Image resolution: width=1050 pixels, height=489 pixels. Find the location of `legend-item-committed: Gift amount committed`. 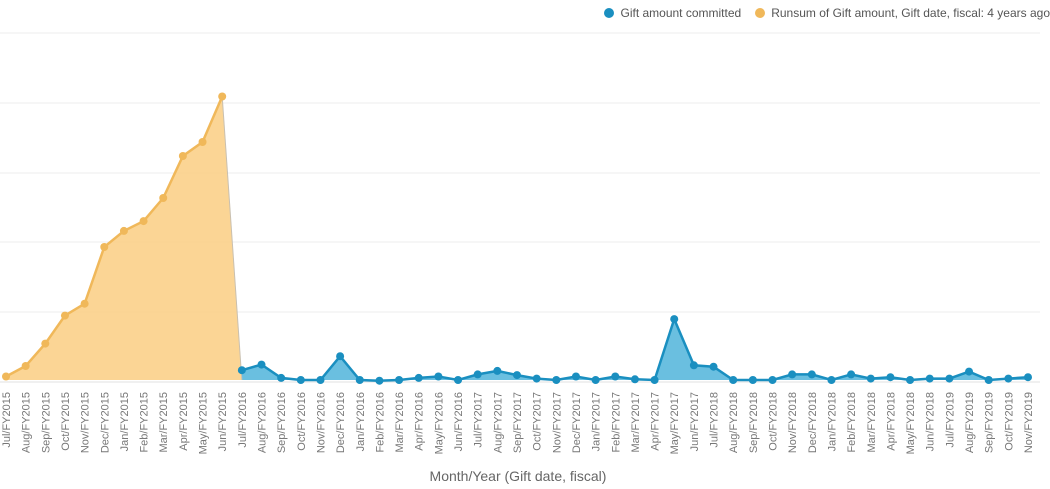

legend-item-committed: Gift amount committed is located at coordinates (672, 13).